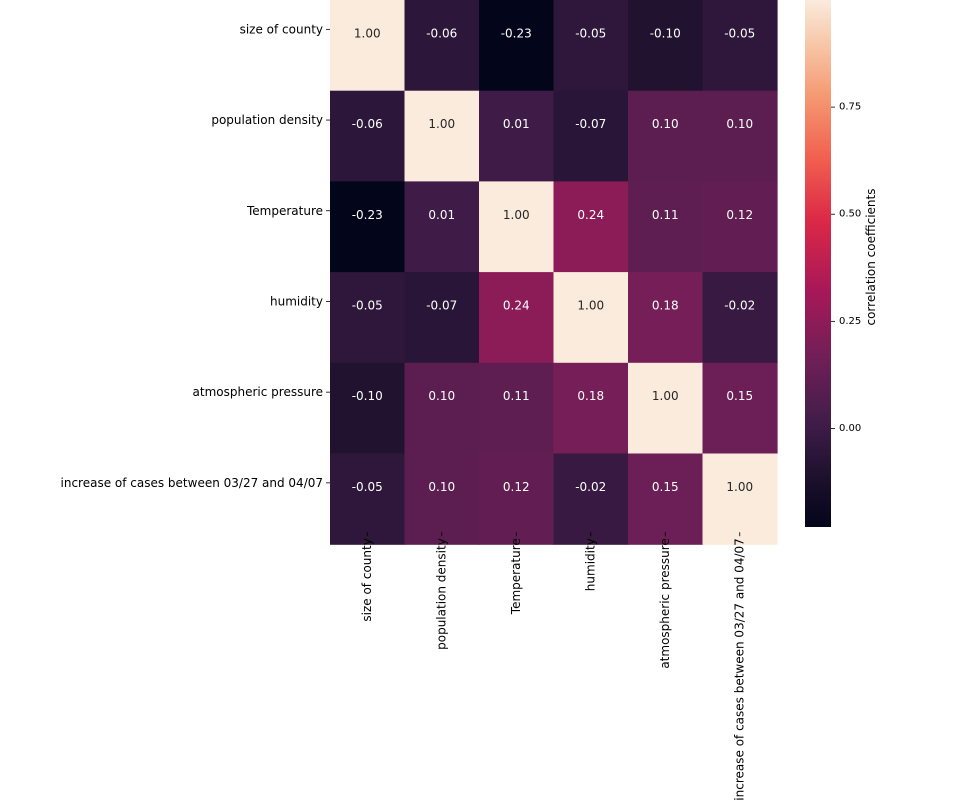  I want to click on colorbar-tick-label: 0.75, so click(850, 107).